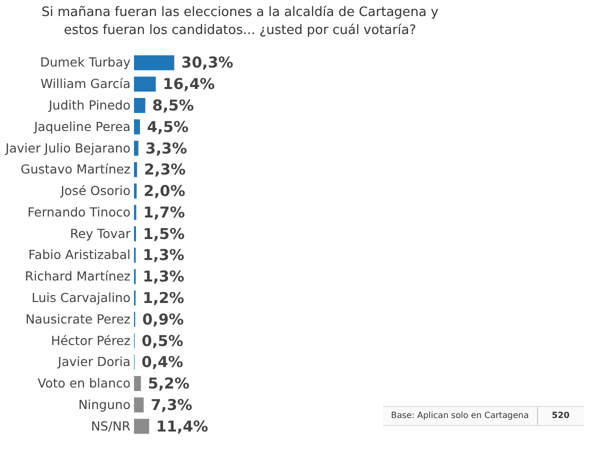  I want to click on data-label: 5,2%, so click(169, 383).